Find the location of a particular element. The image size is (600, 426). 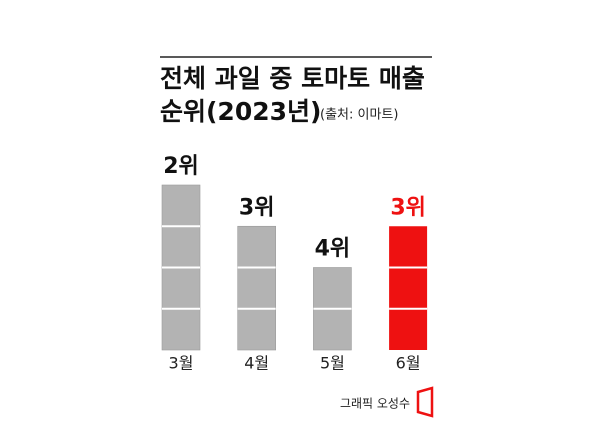

source: (출처: 이마트) is located at coordinates (359, 115).